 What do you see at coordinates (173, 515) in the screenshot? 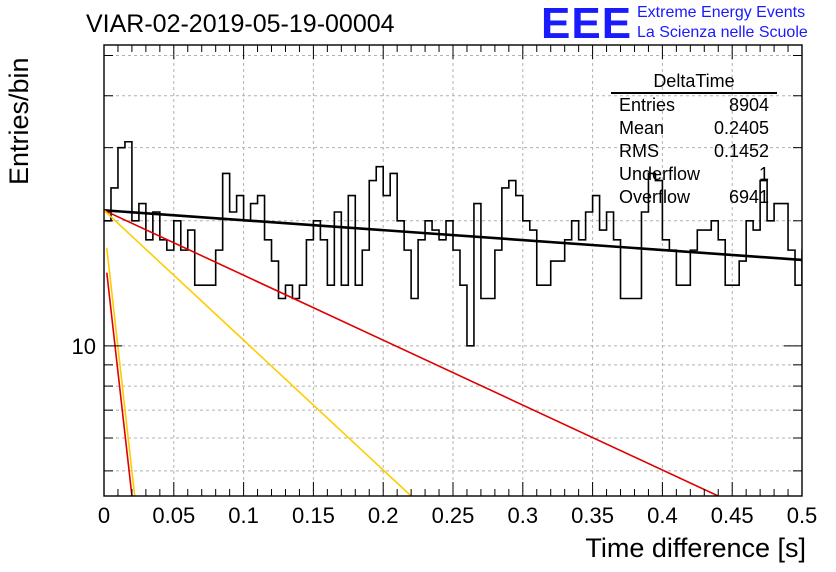
I see `x-tick-label: 0.05` at bounding box center [173, 515].